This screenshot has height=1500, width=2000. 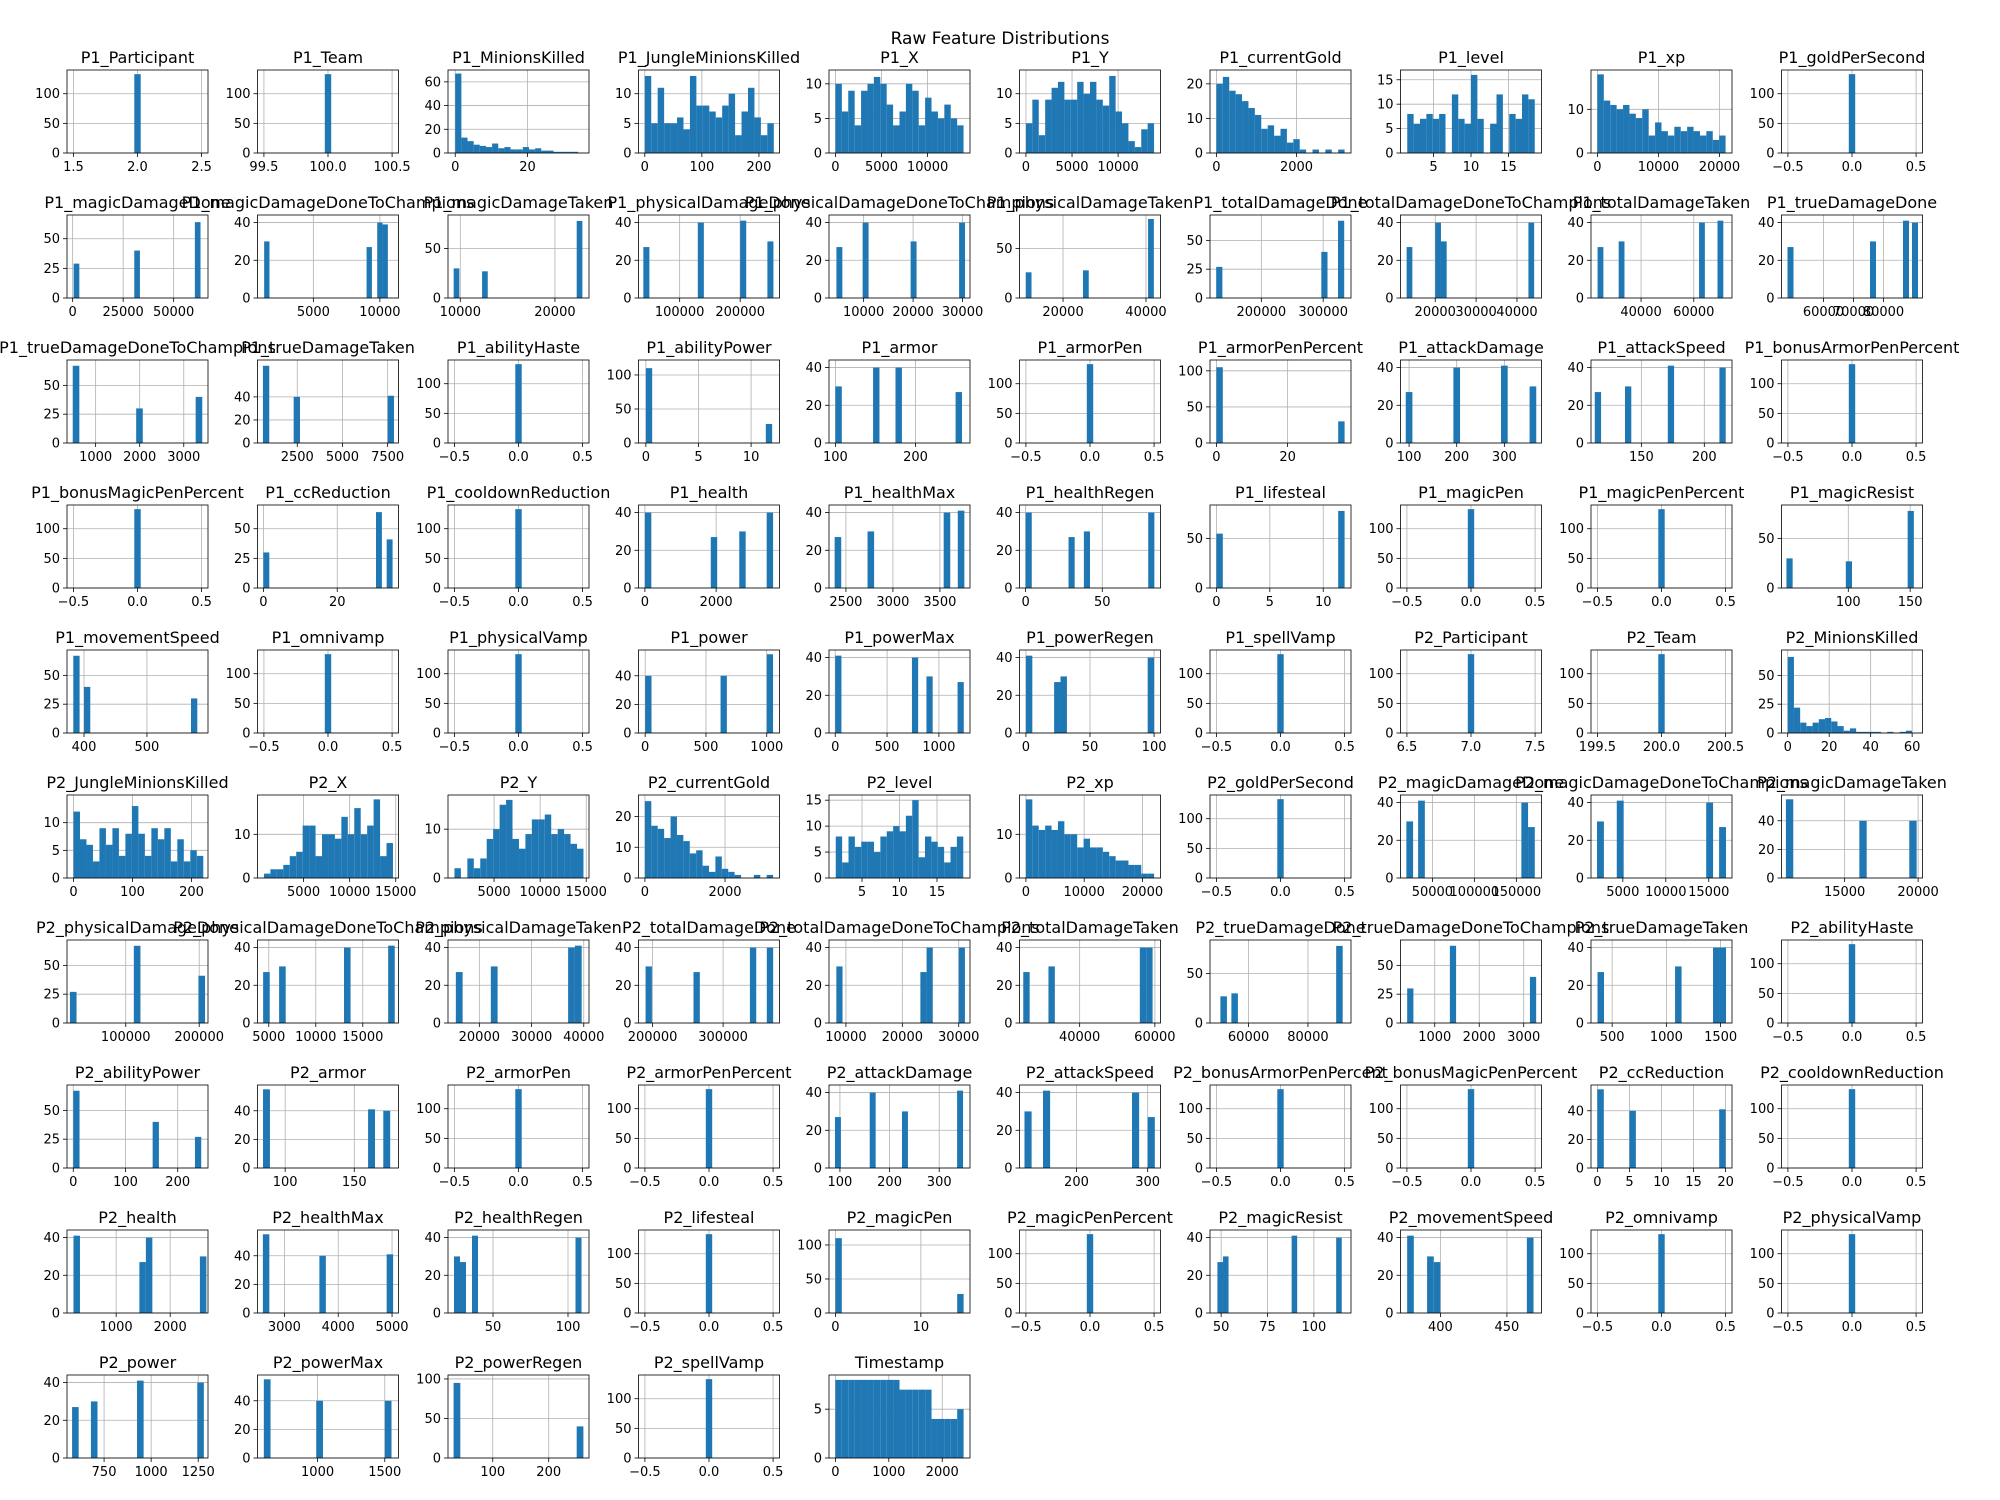 What do you see at coordinates (1280, 783) in the screenshot?
I see `subplot-title: P2_goldPerSecond` at bounding box center [1280, 783].